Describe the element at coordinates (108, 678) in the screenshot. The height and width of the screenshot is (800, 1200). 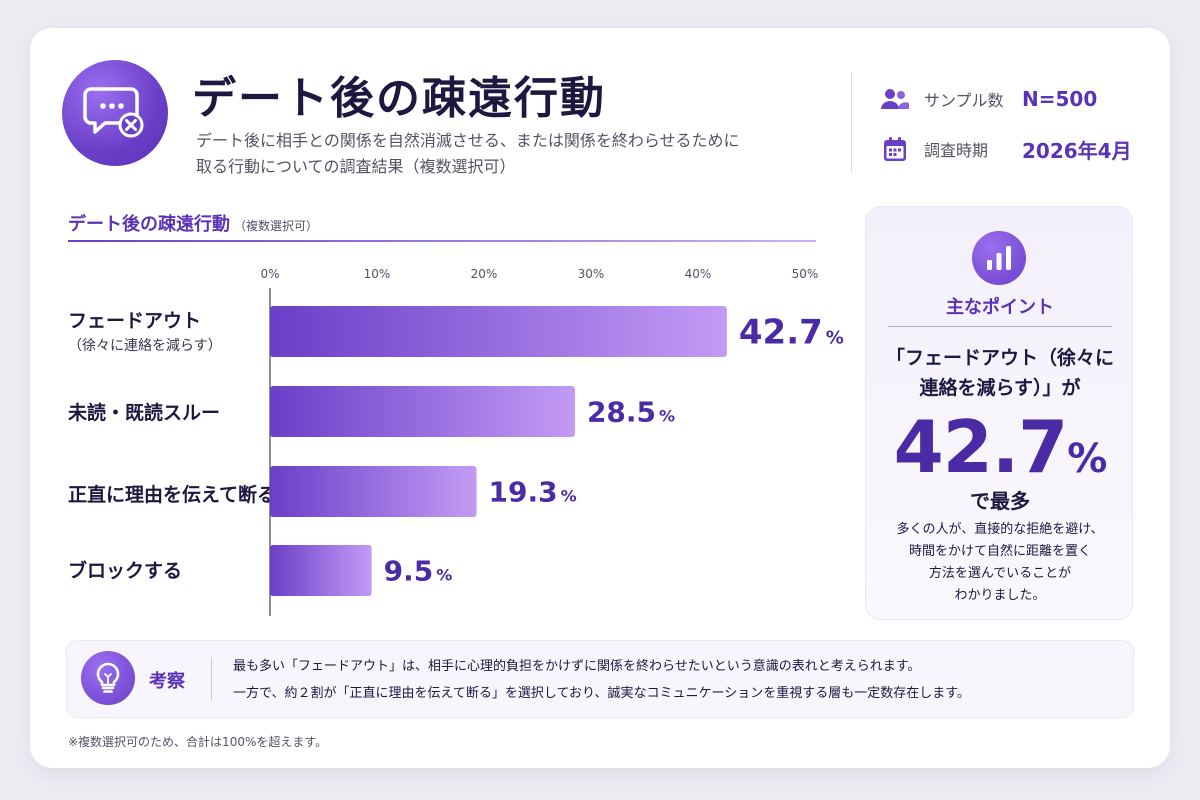
I see `lightbulb-icon` at that location.